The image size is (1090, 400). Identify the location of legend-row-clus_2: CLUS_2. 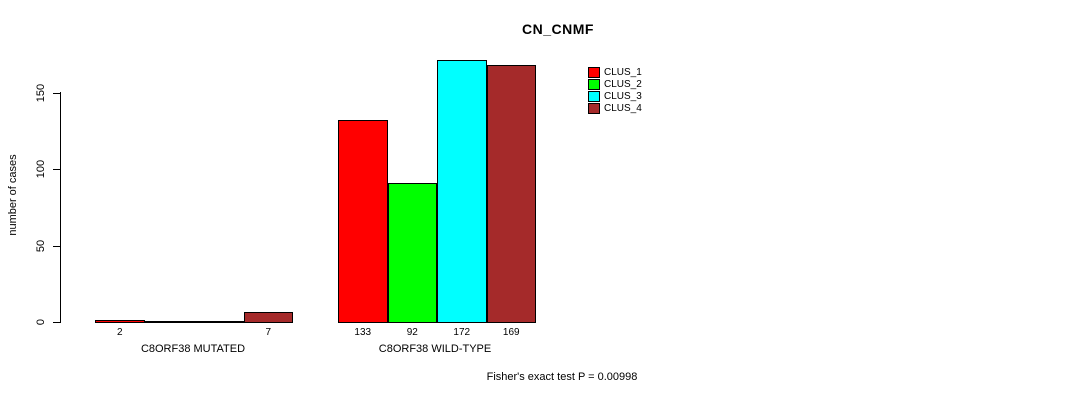
(615, 84).